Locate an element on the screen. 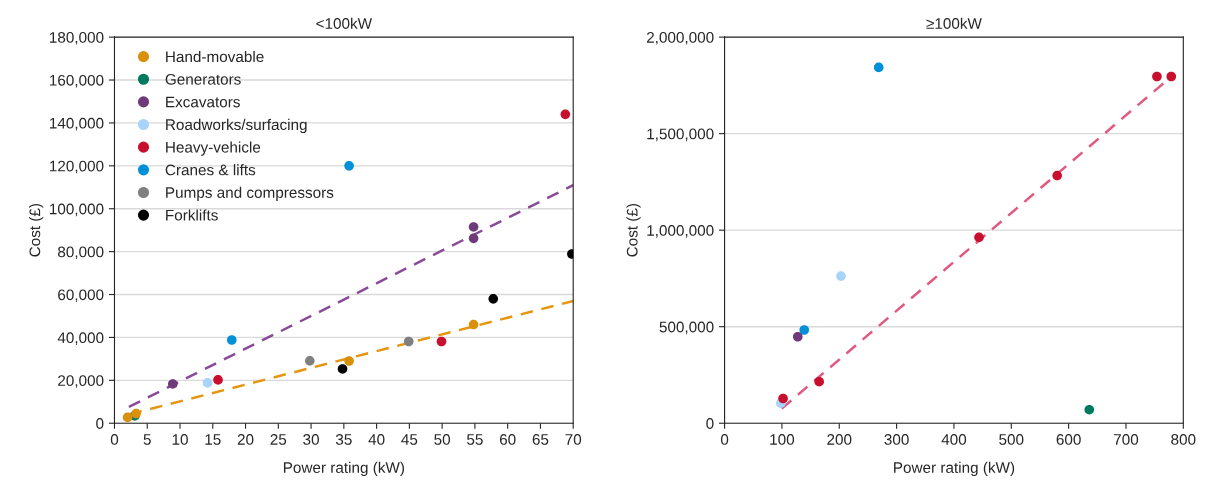 The width and height of the screenshot is (1205, 495). x-tick-label: 20 is located at coordinates (245, 439).